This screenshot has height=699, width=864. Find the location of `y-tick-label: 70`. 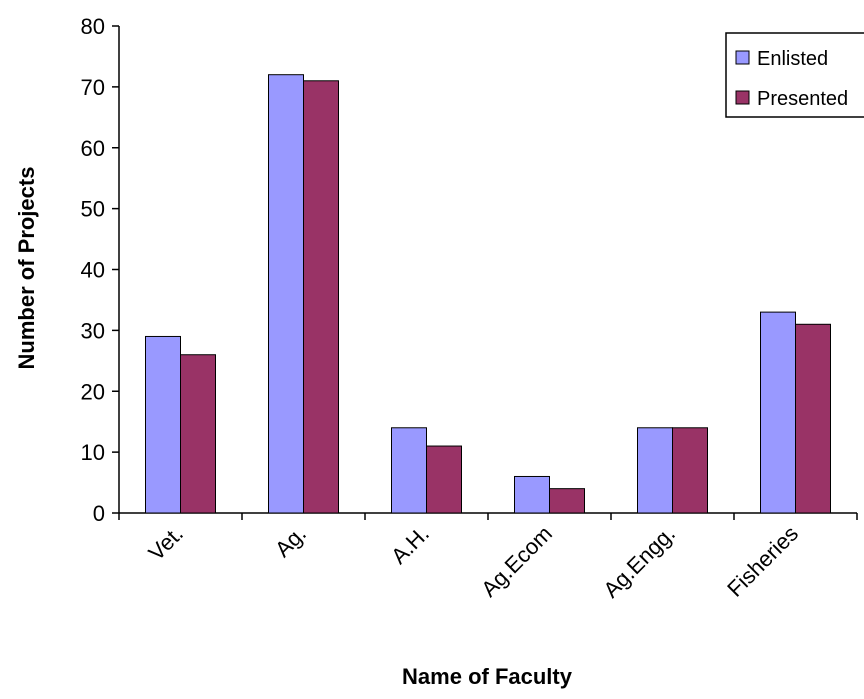

y-tick-label: 70 is located at coordinates (93, 87).